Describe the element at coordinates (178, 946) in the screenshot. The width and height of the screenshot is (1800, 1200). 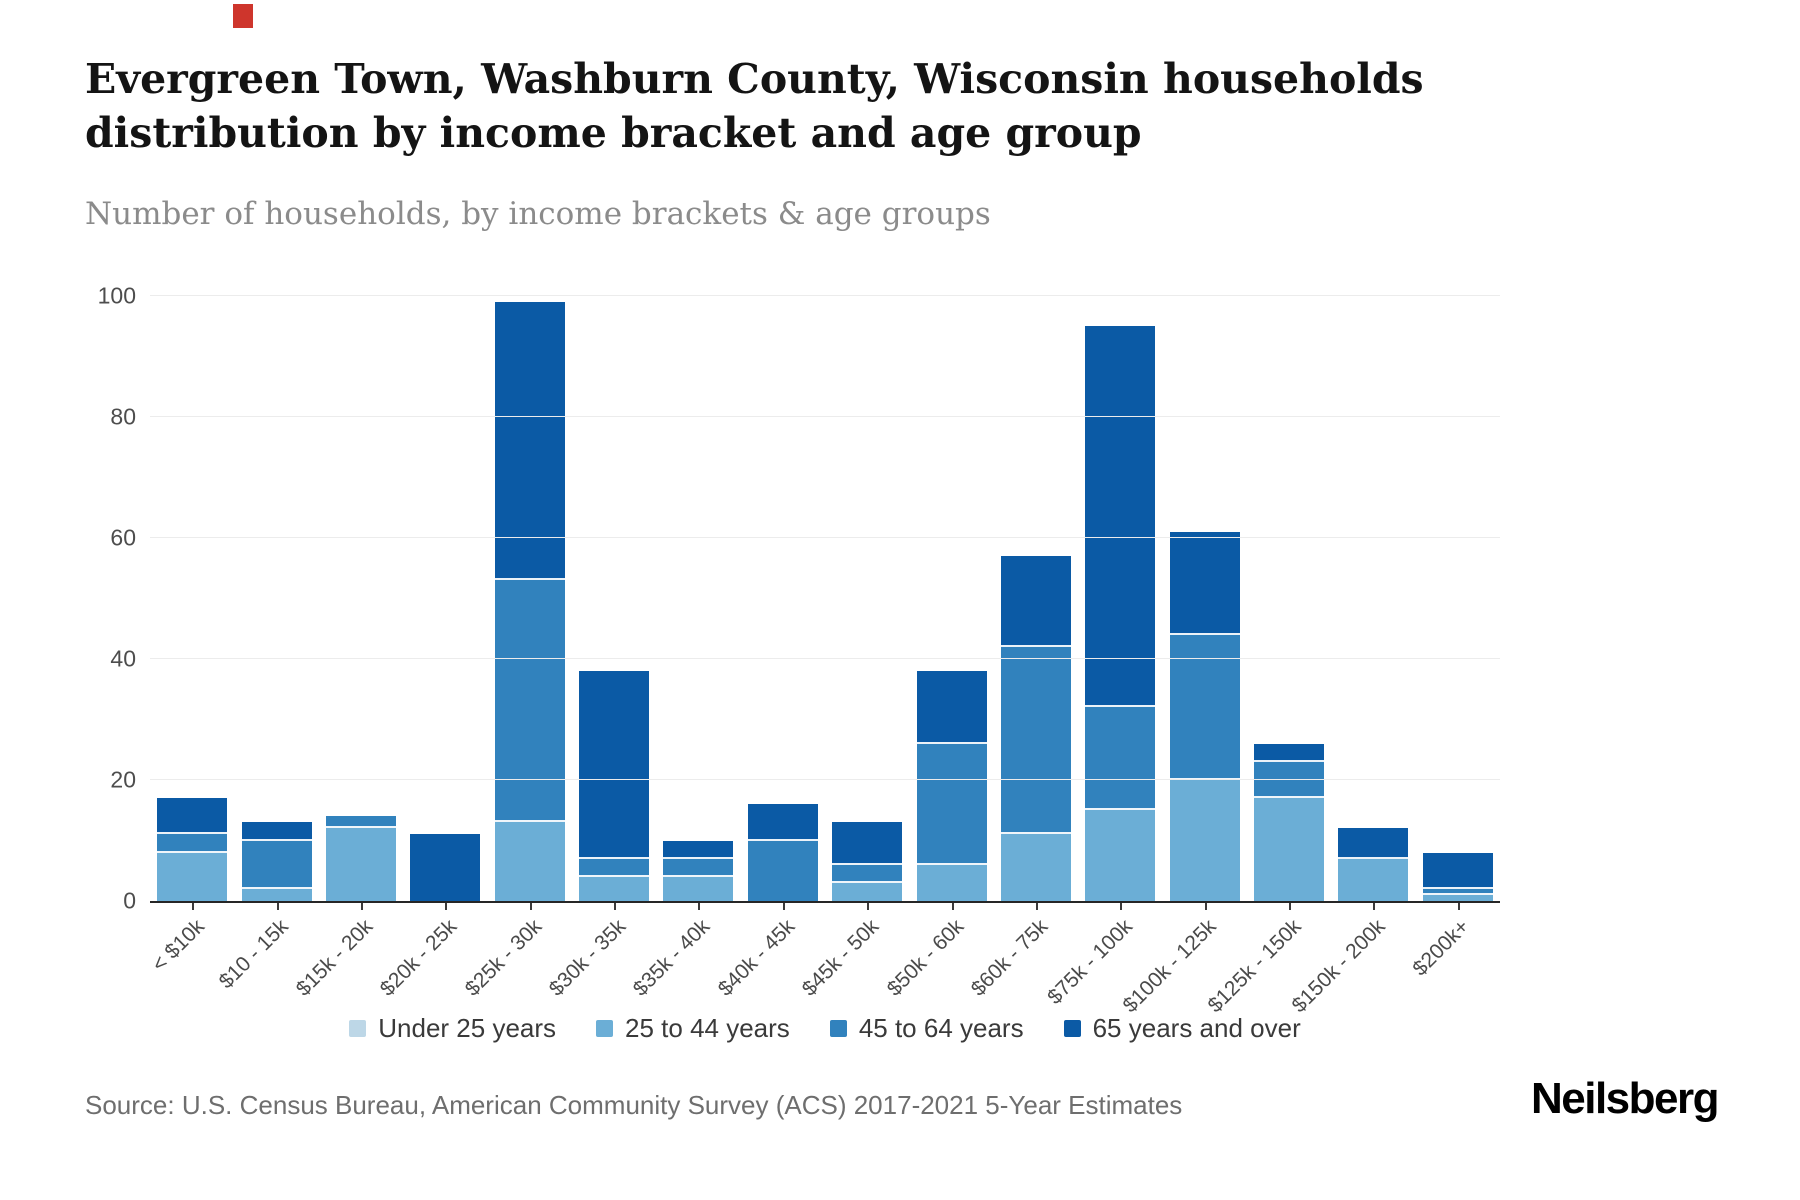
I see `x-axis-tick-label: < $10k` at that location.